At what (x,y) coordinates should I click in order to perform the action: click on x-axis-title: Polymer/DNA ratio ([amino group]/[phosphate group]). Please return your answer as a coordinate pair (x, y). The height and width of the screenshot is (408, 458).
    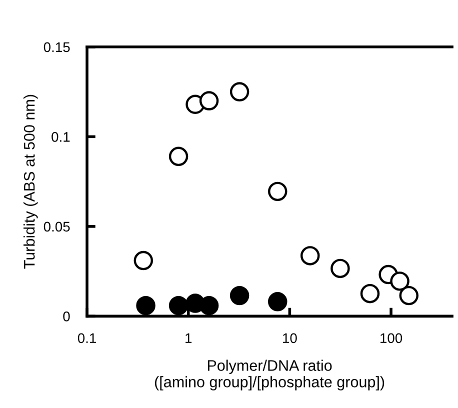
    Looking at the image, I should click on (269, 375).